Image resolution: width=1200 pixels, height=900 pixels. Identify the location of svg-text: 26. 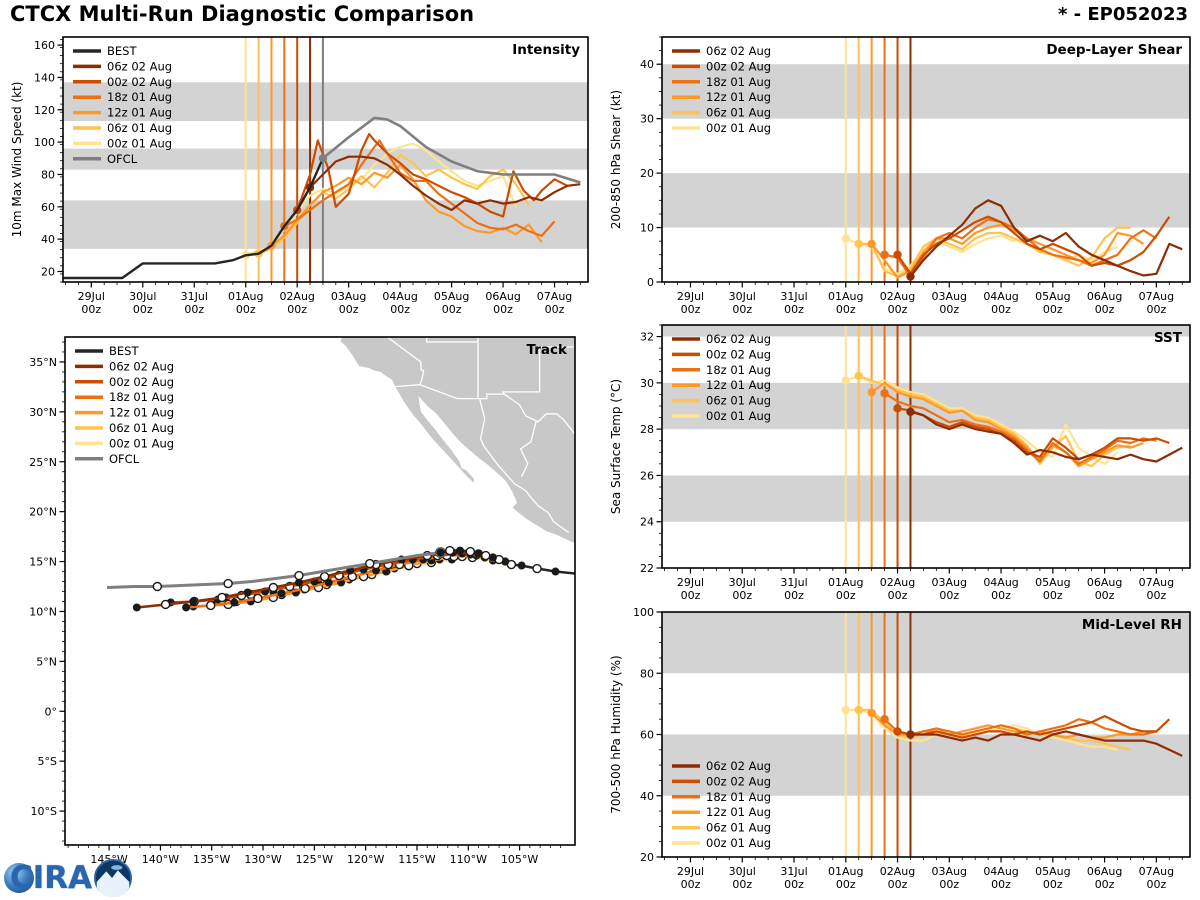
(647, 475).